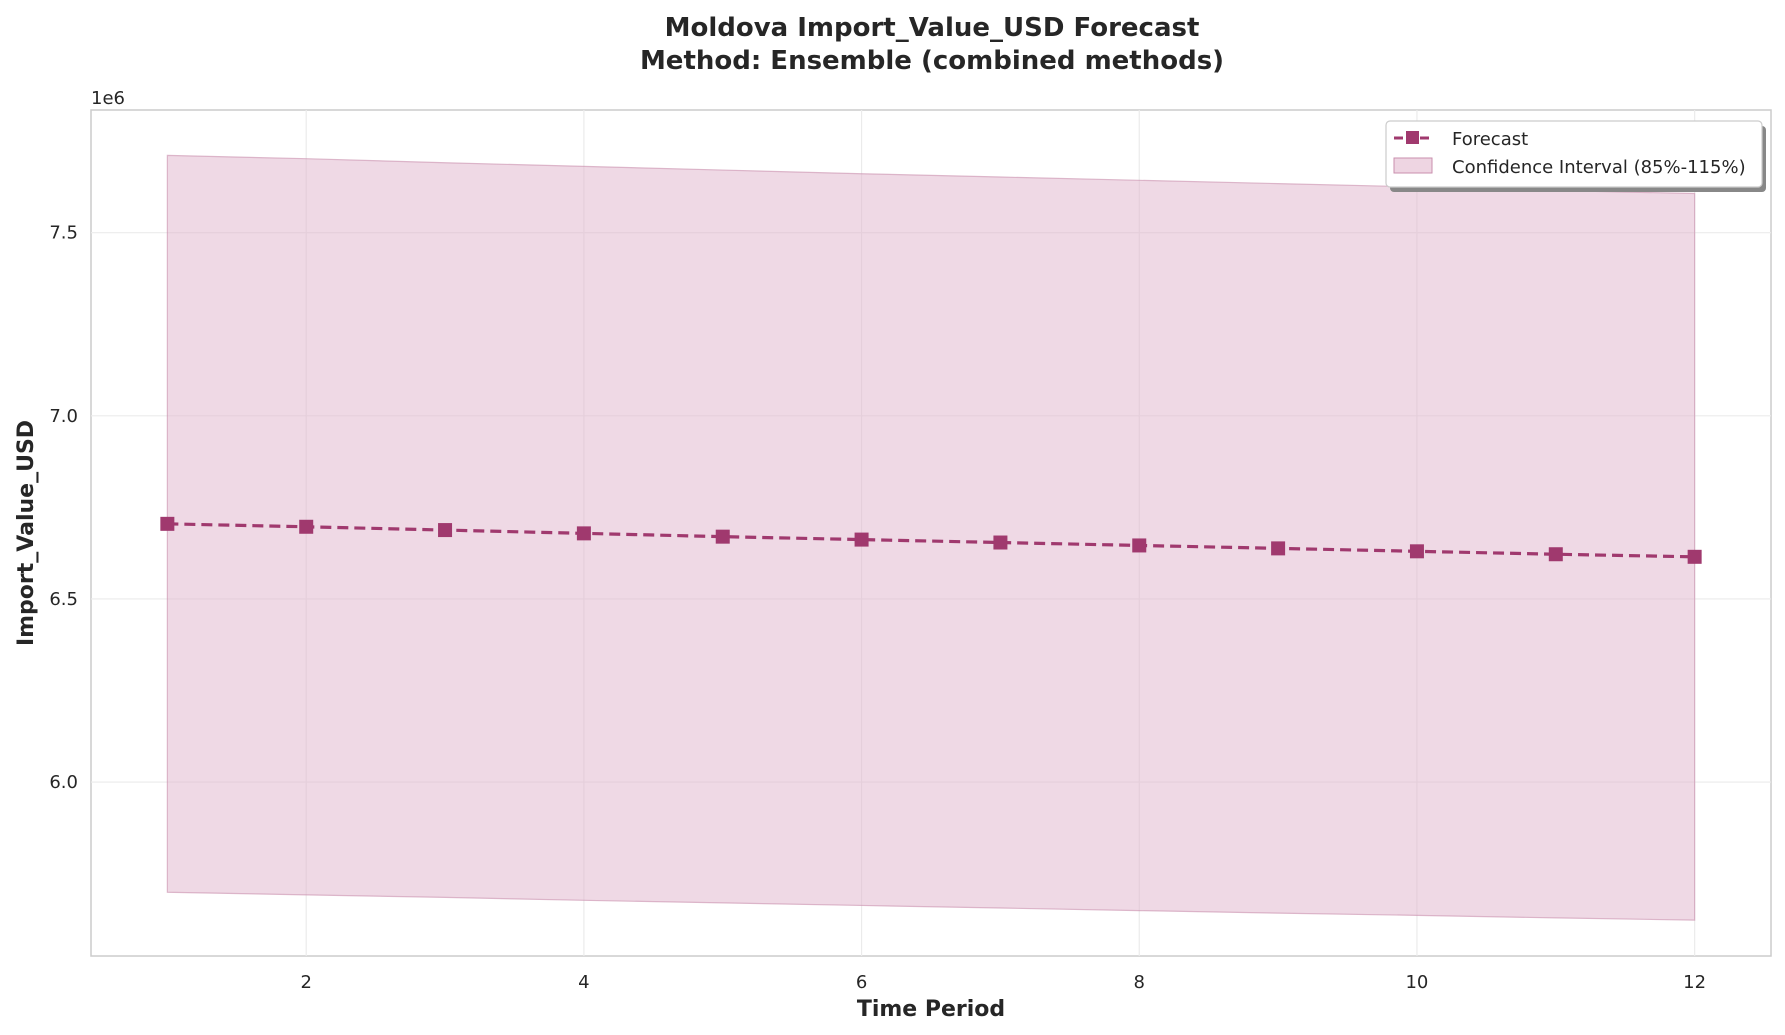 This screenshot has width=1785, height=1035. I want to click on chart-title-line2: Method: Ensemble (combined methods), so click(932, 61).